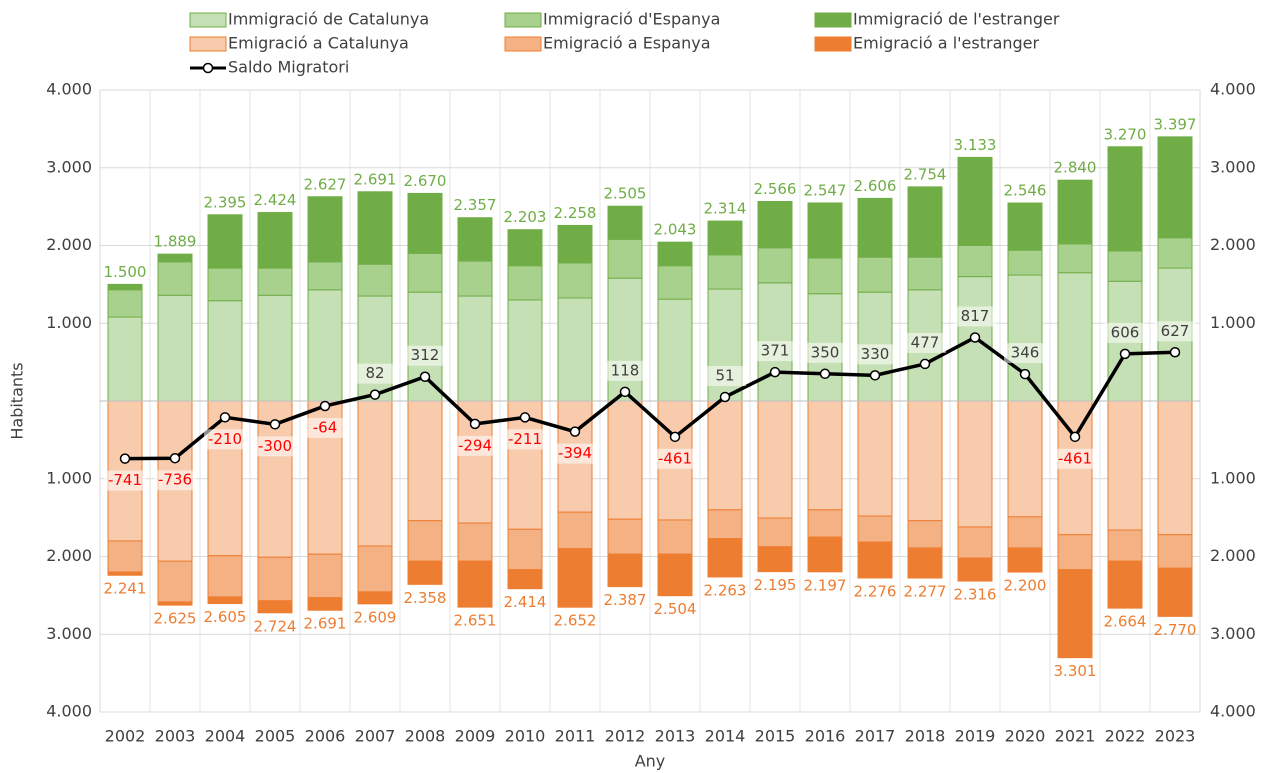 The image size is (1263, 773). Describe the element at coordinates (1175, 124) in the screenshot. I see `stack-total-label: 3.397` at that location.